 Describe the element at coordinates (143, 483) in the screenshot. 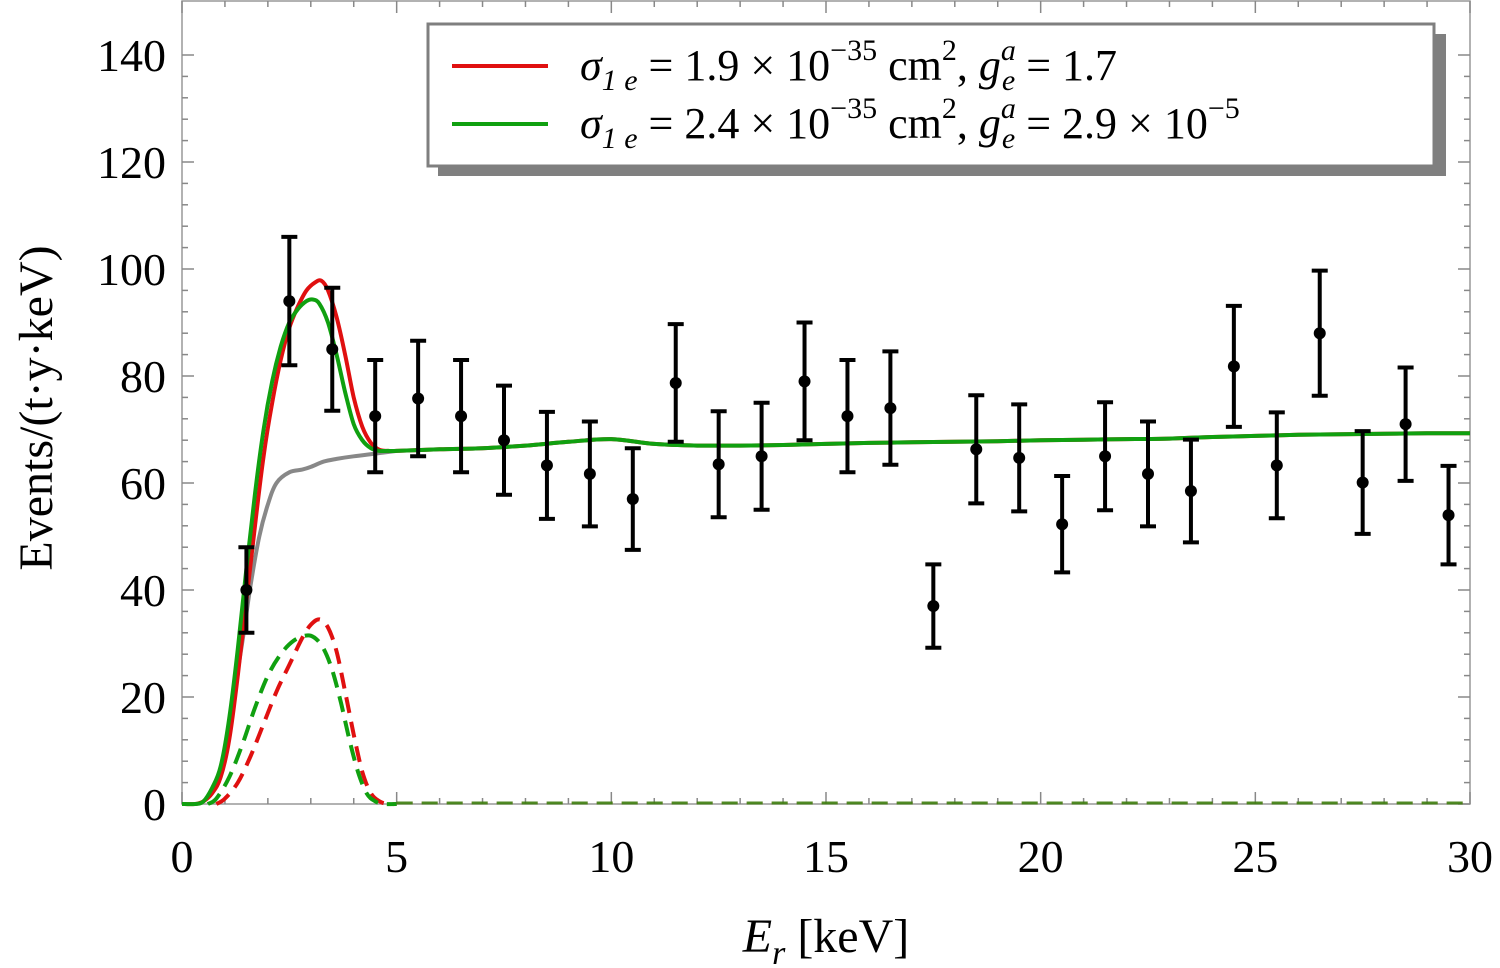

I see `y-tick-label: 60` at that location.